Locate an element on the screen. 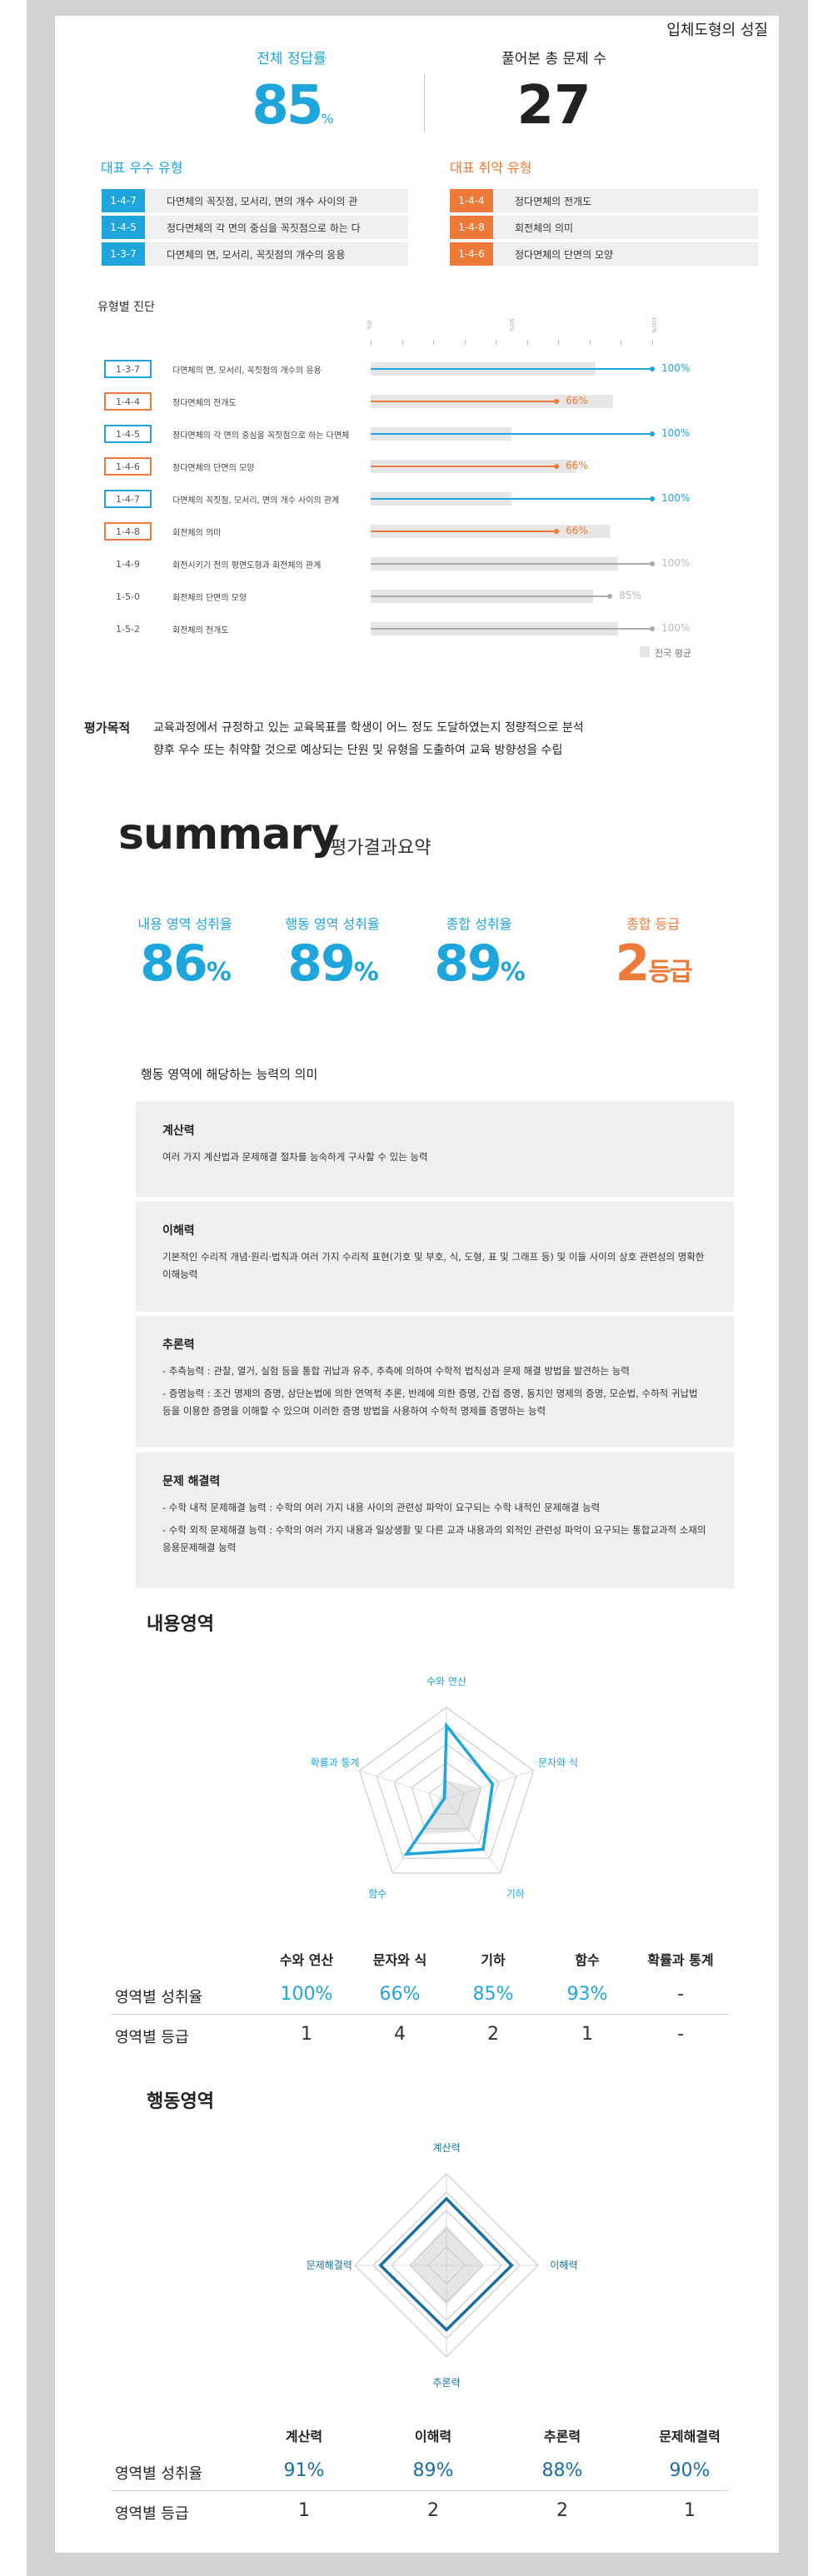 The image size is (833, 2576). type-code-badge: 1-4-7 is located at coordinates (128, 499).